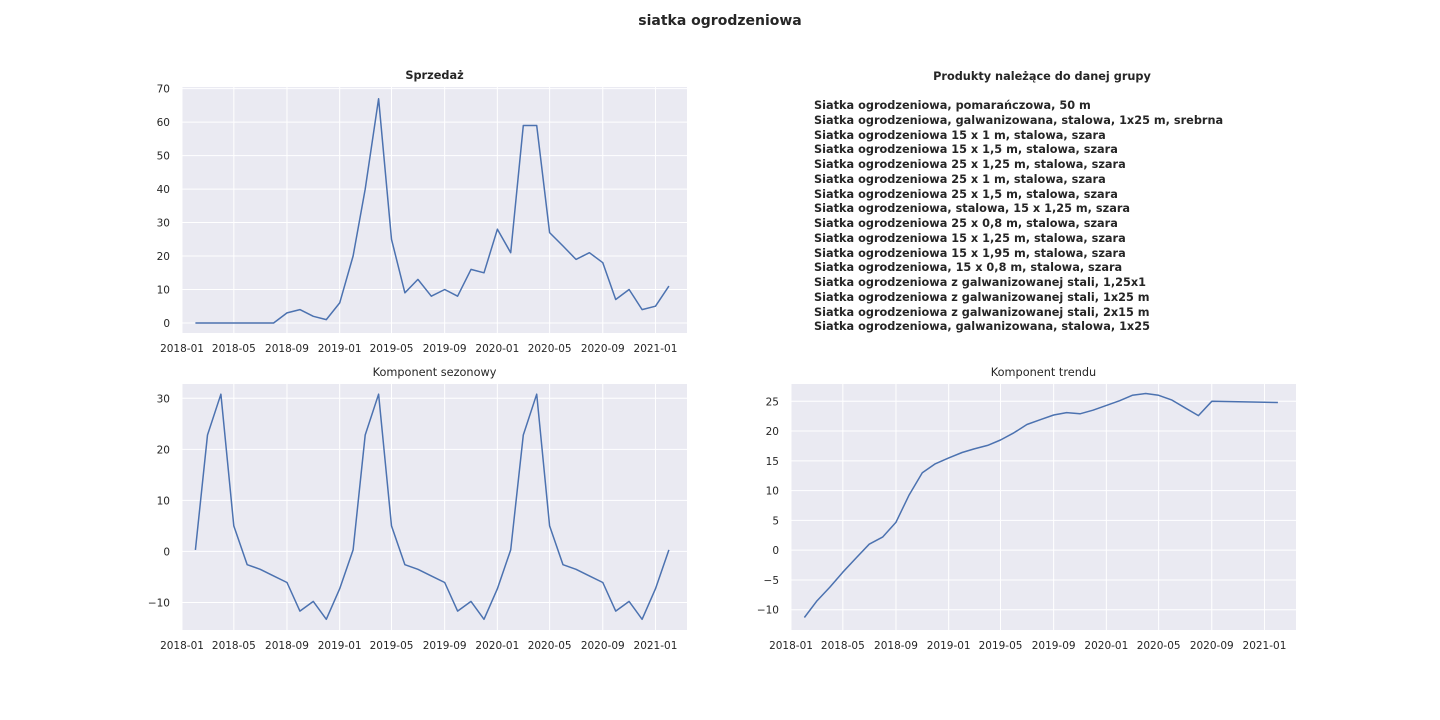  What do you see at coordinates (182, 646) in the screenshot?
I see `x-tick-label: 2018-01` at bounding box center [182, 646].